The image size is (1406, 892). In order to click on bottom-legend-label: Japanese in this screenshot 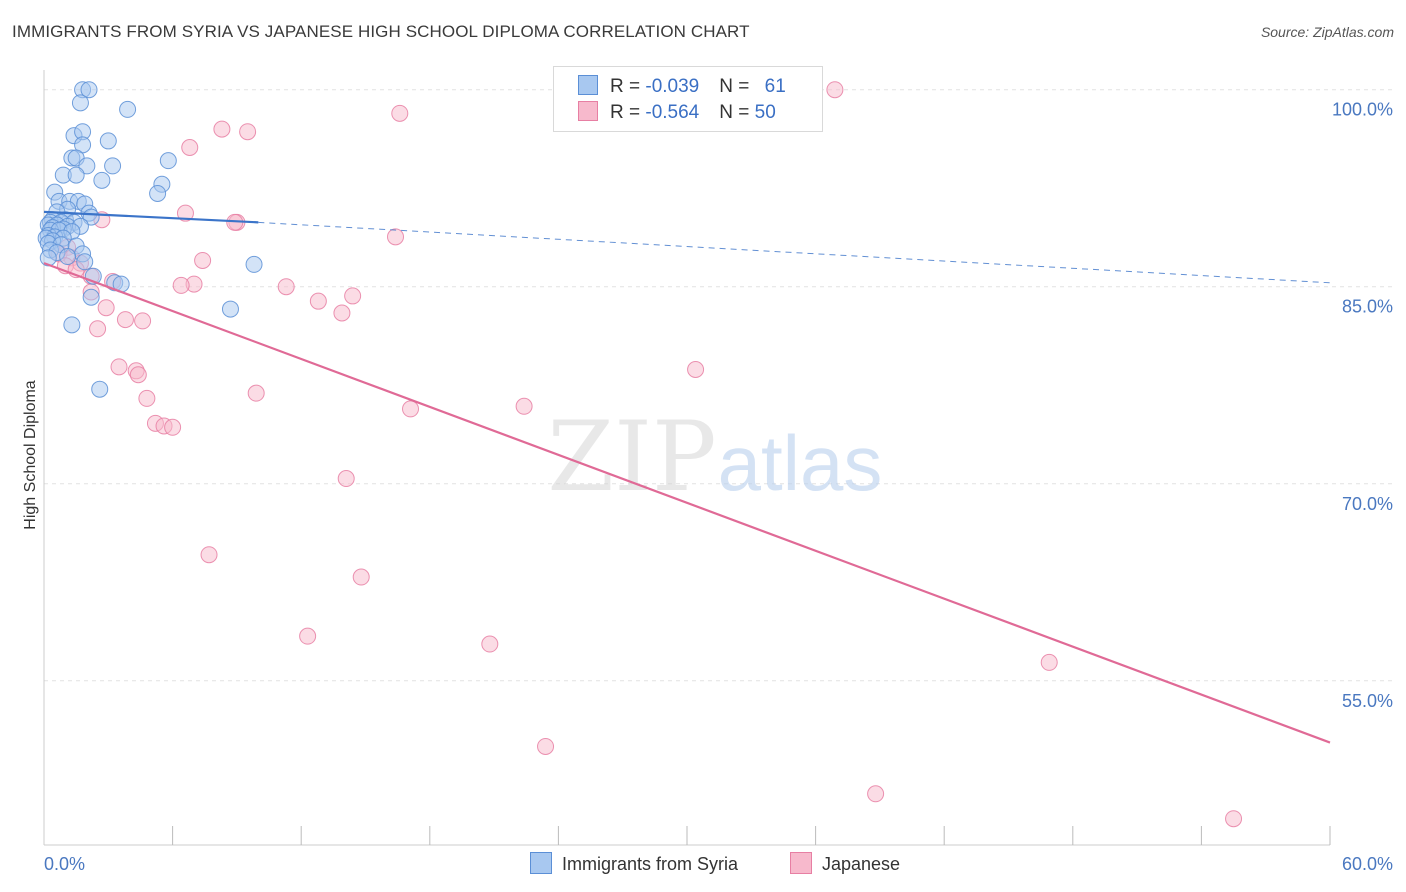, I will do `click(861, 864)`.